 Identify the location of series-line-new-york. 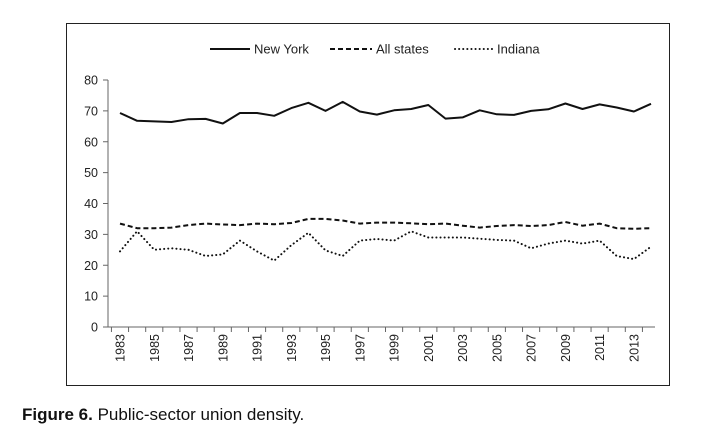
(385, 112).